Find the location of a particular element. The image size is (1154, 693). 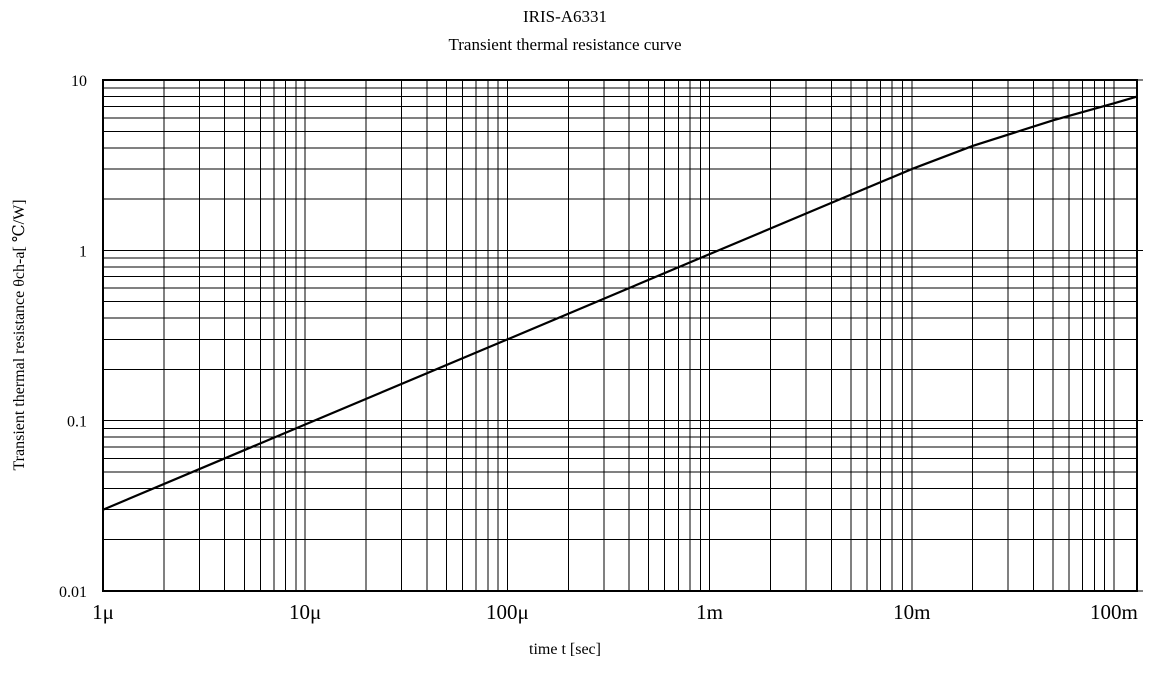

y-tick-label: 1 is located at coordinates (83, 251).